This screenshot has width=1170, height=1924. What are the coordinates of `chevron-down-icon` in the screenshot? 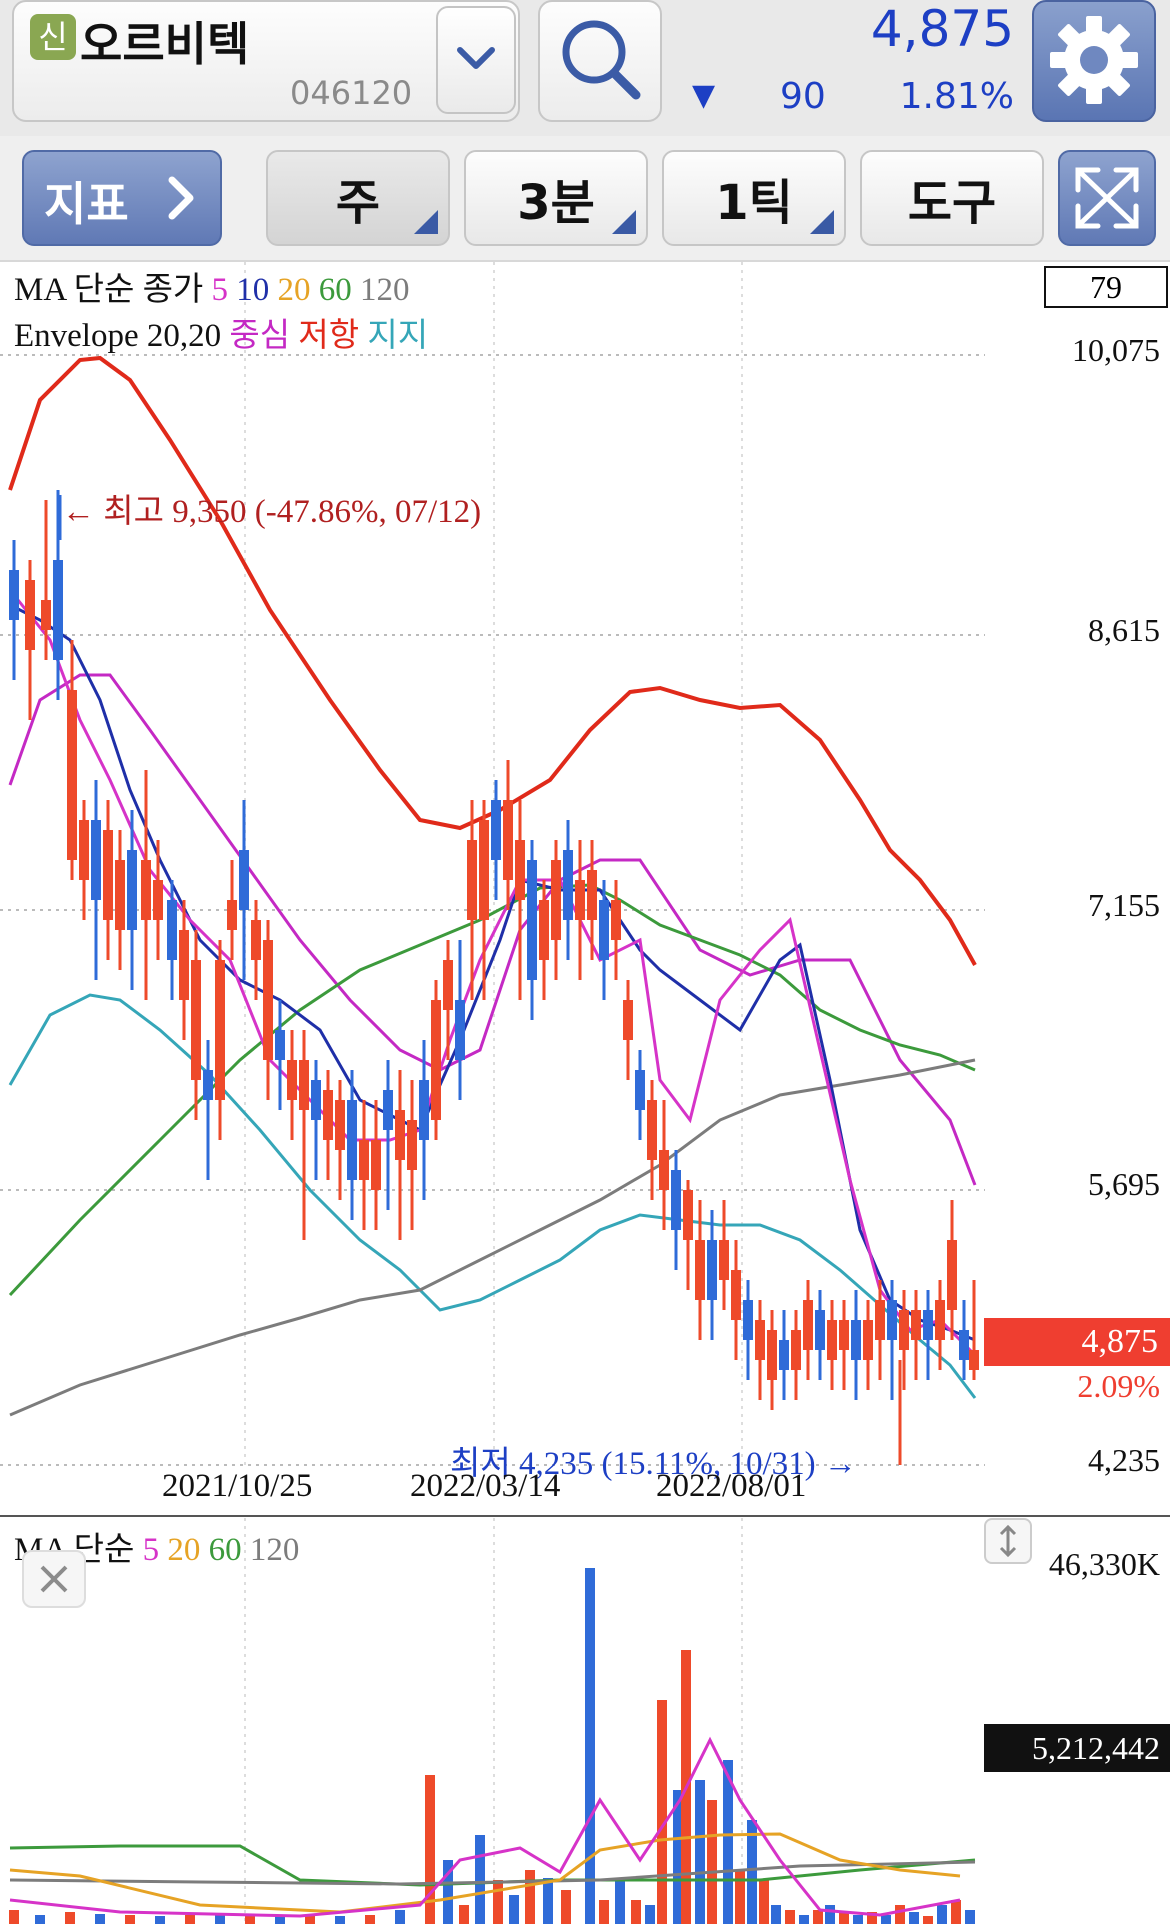 It's located at (476, 58).